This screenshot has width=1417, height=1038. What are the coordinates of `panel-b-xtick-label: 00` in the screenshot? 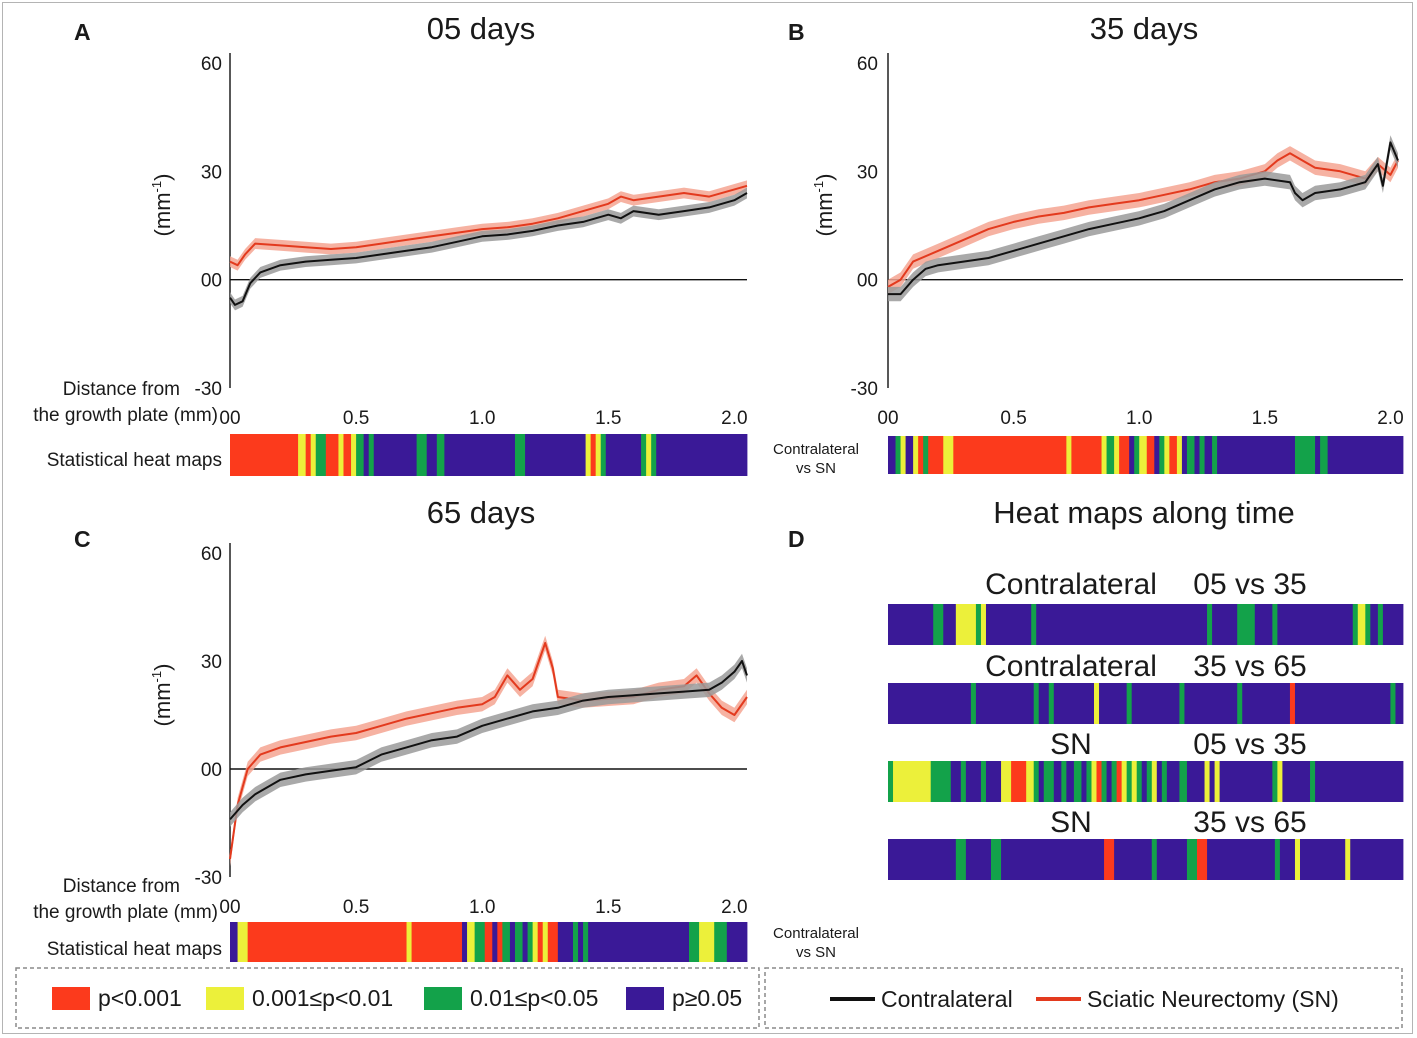 It's located at (887, 418).